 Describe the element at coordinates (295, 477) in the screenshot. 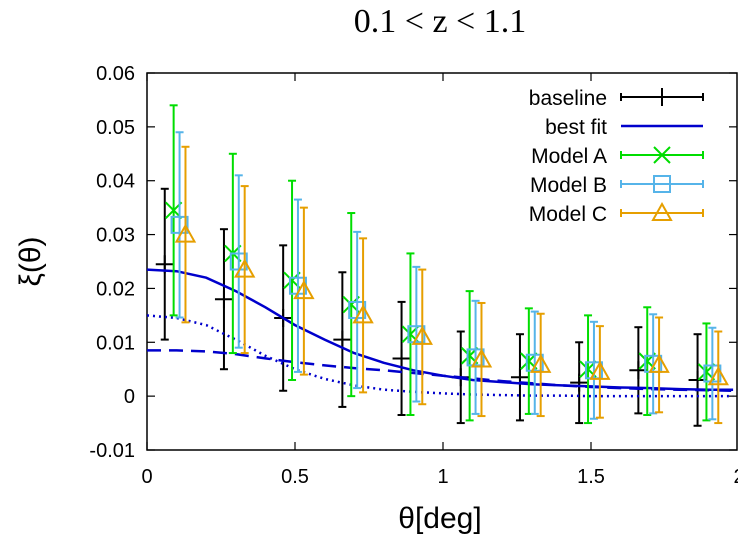

I see `x-tick-label: 0.5` at that location.